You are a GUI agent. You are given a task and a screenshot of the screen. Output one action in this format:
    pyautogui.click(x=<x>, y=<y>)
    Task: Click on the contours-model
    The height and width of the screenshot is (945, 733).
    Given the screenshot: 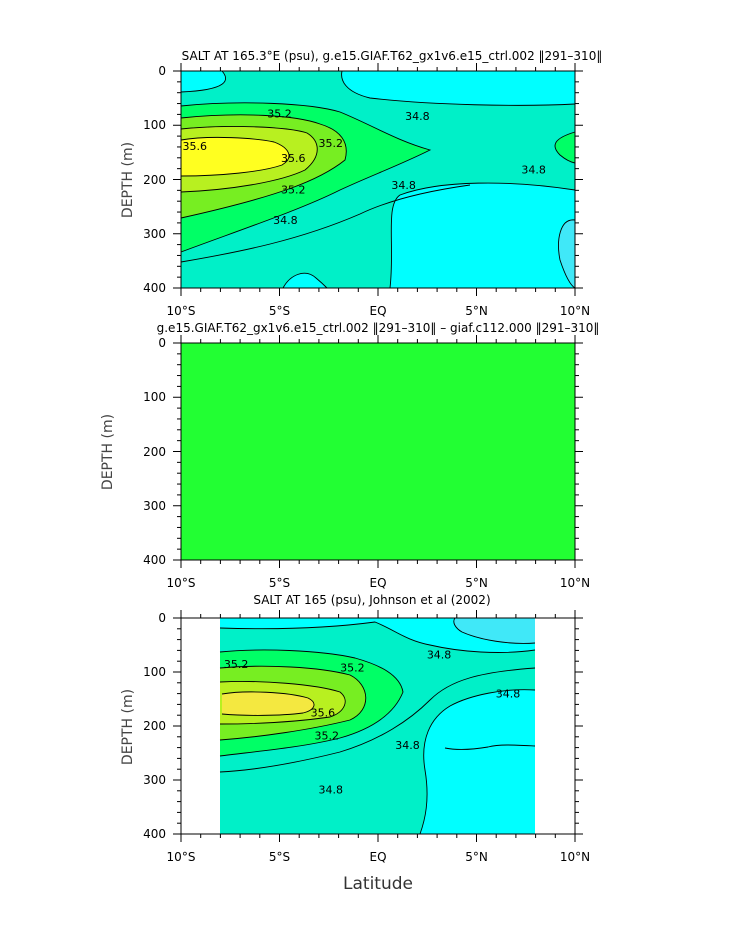 What is the action you would take?
    pyautogui.click(x=378, y=179)
    